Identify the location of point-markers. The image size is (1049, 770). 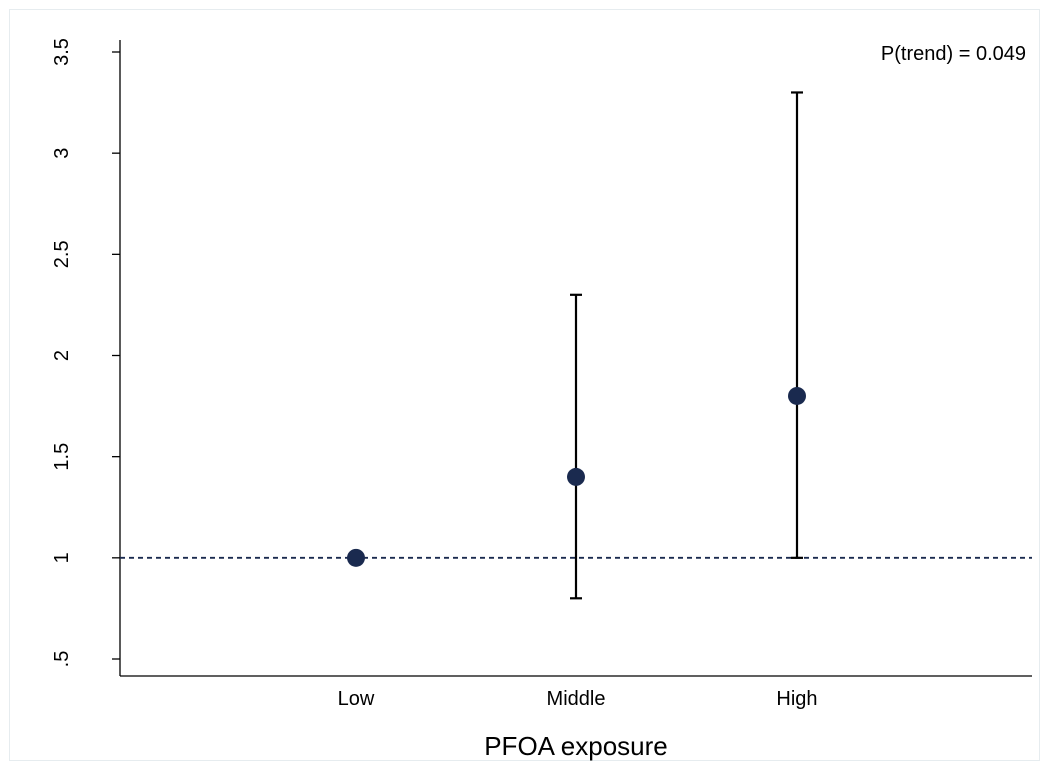
(576, 476).